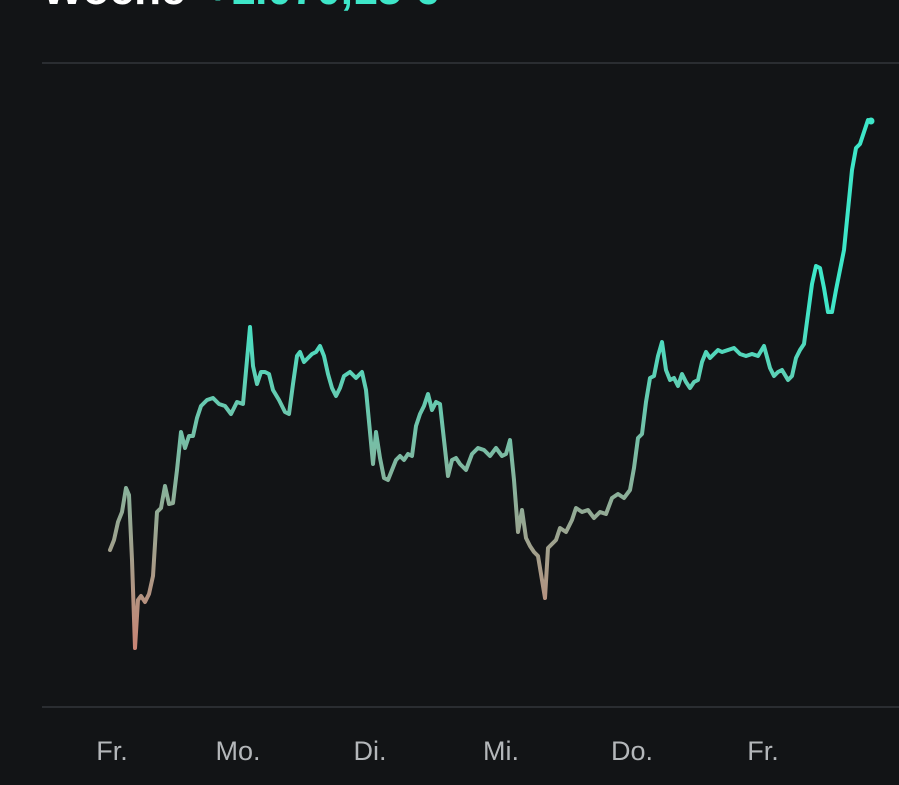 The height and width of the screenshot is (785, 899). Describe the element at coordinates (113, 7) in the screenshot. I see `period-label: Woche` at that location.